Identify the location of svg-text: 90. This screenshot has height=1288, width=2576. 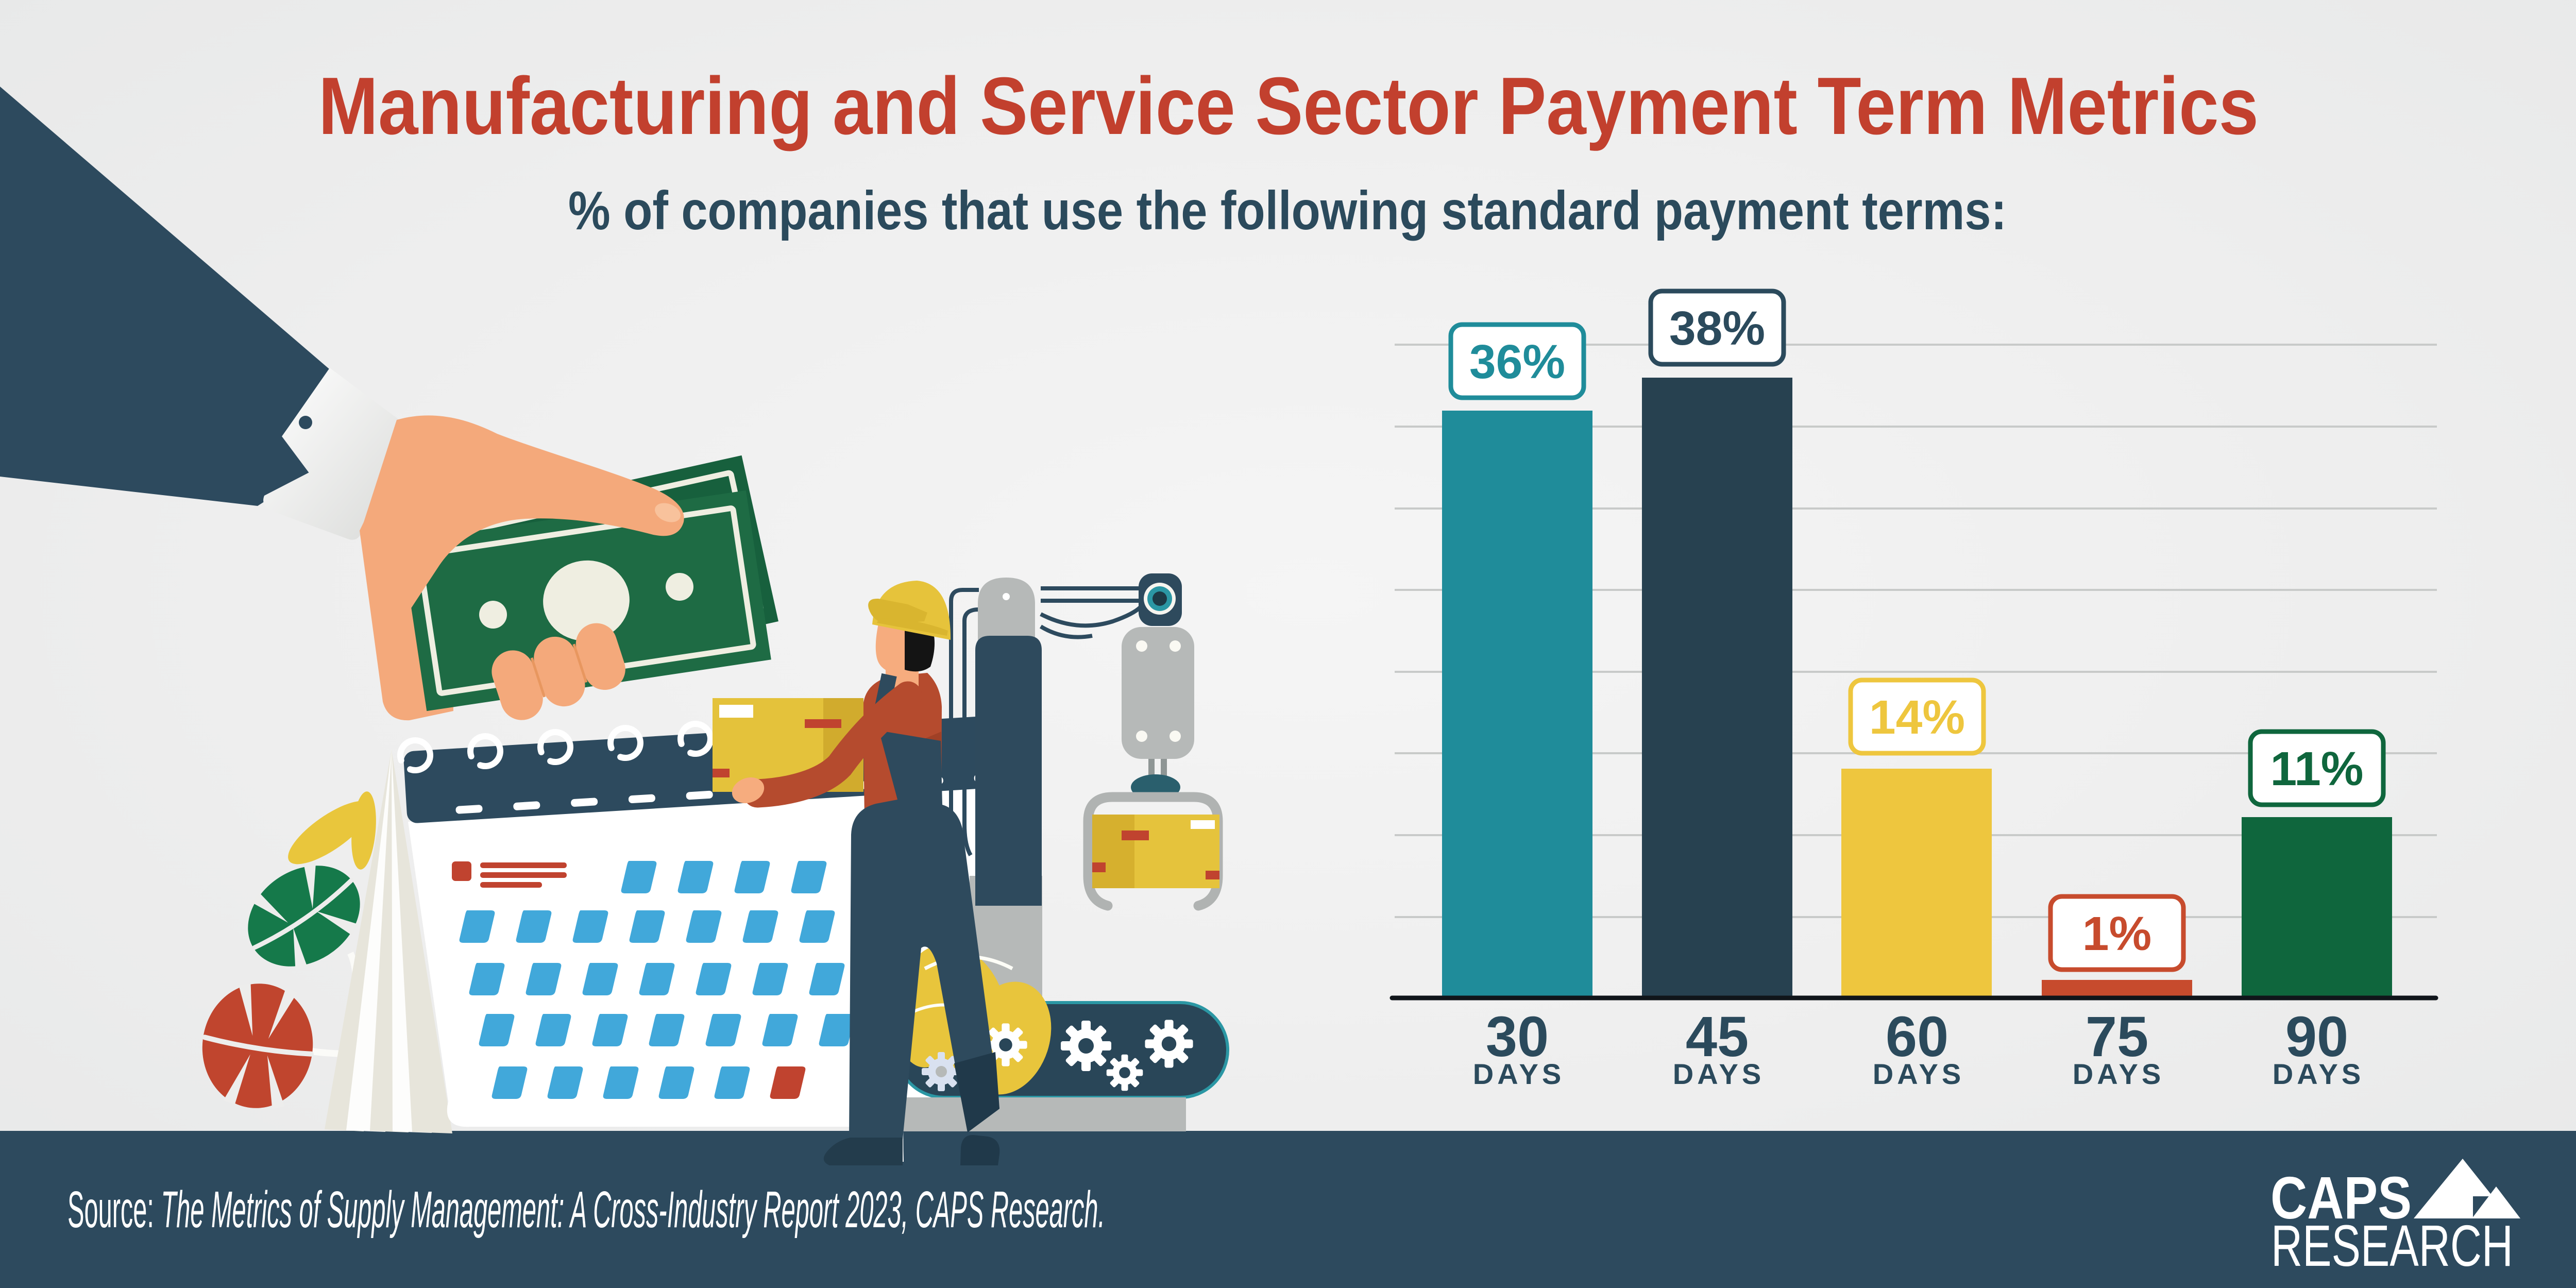
(2316, 1037).